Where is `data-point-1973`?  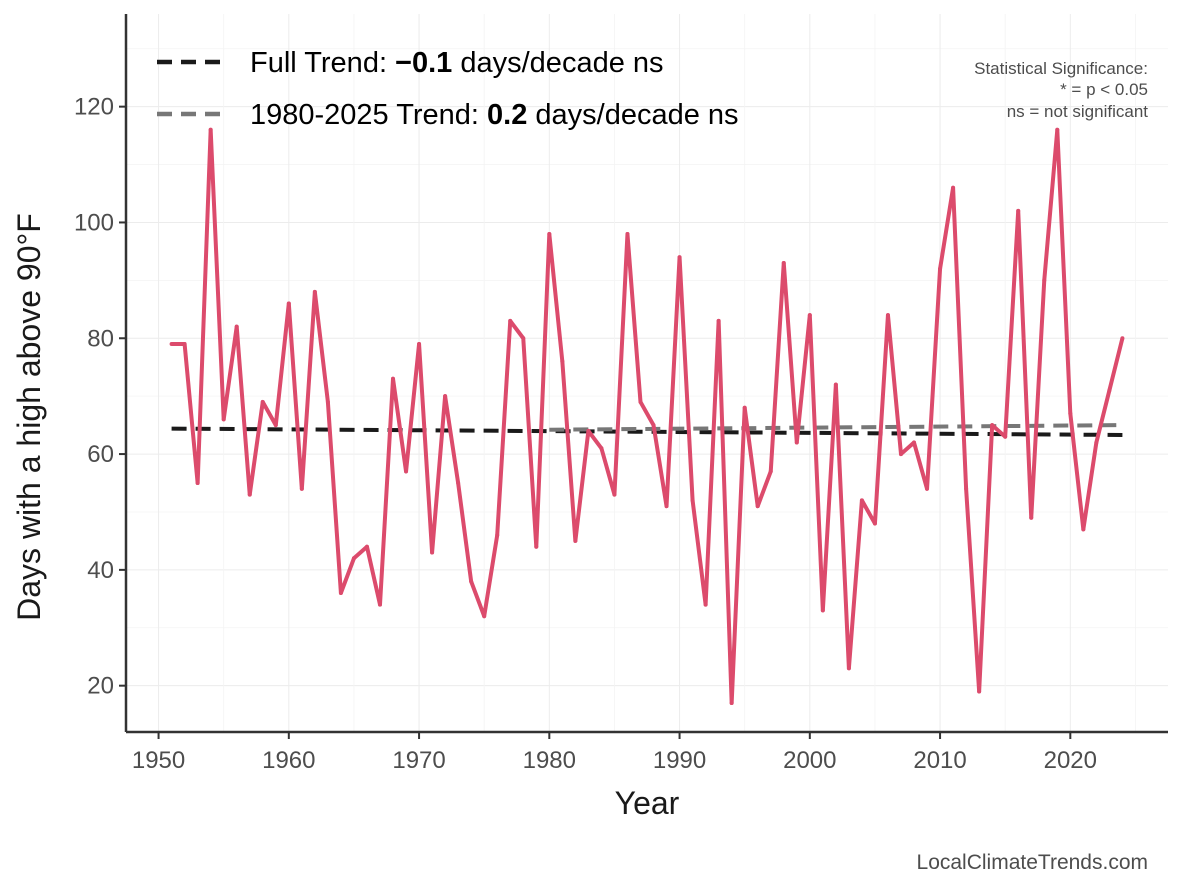
data-point-1973 is located at coordinates (458, 483).